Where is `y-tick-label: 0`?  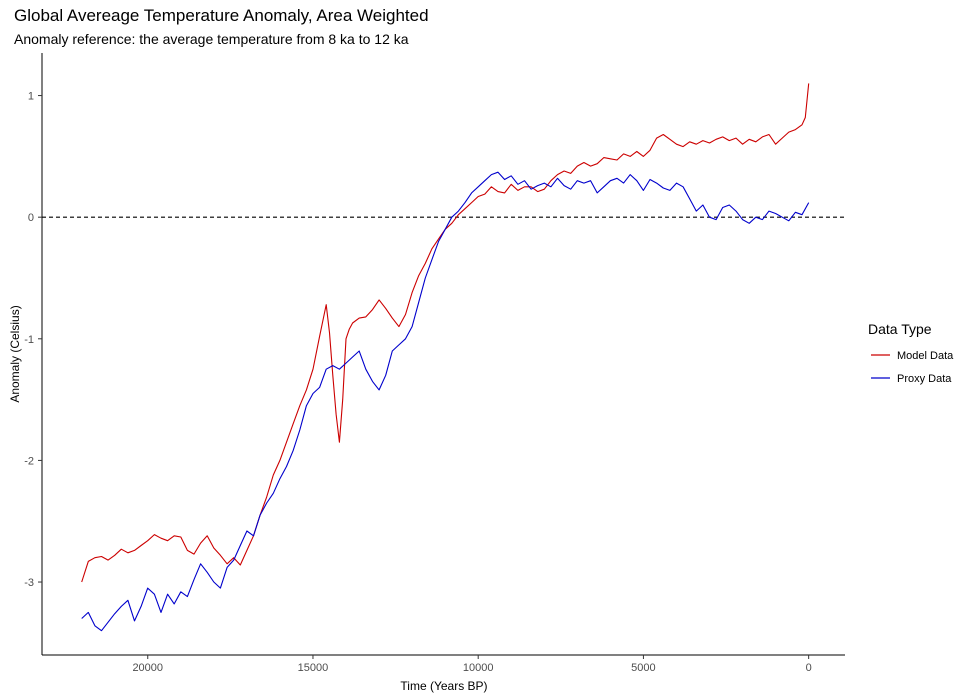
y-tick-label: 0 is located at coordinates (31, 218).